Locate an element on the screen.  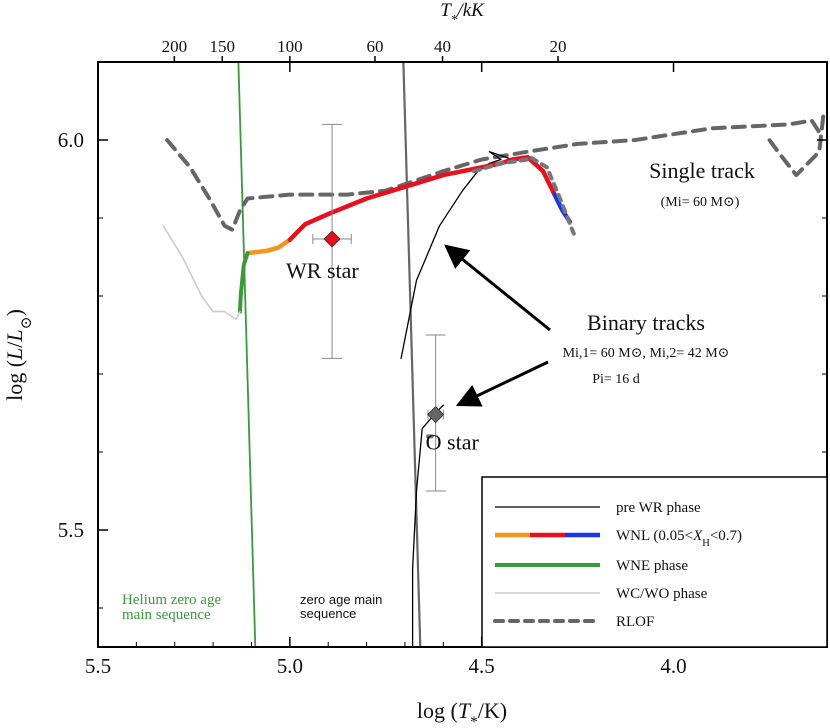
single-track-title: Single track is located at coordinates (702, 170).